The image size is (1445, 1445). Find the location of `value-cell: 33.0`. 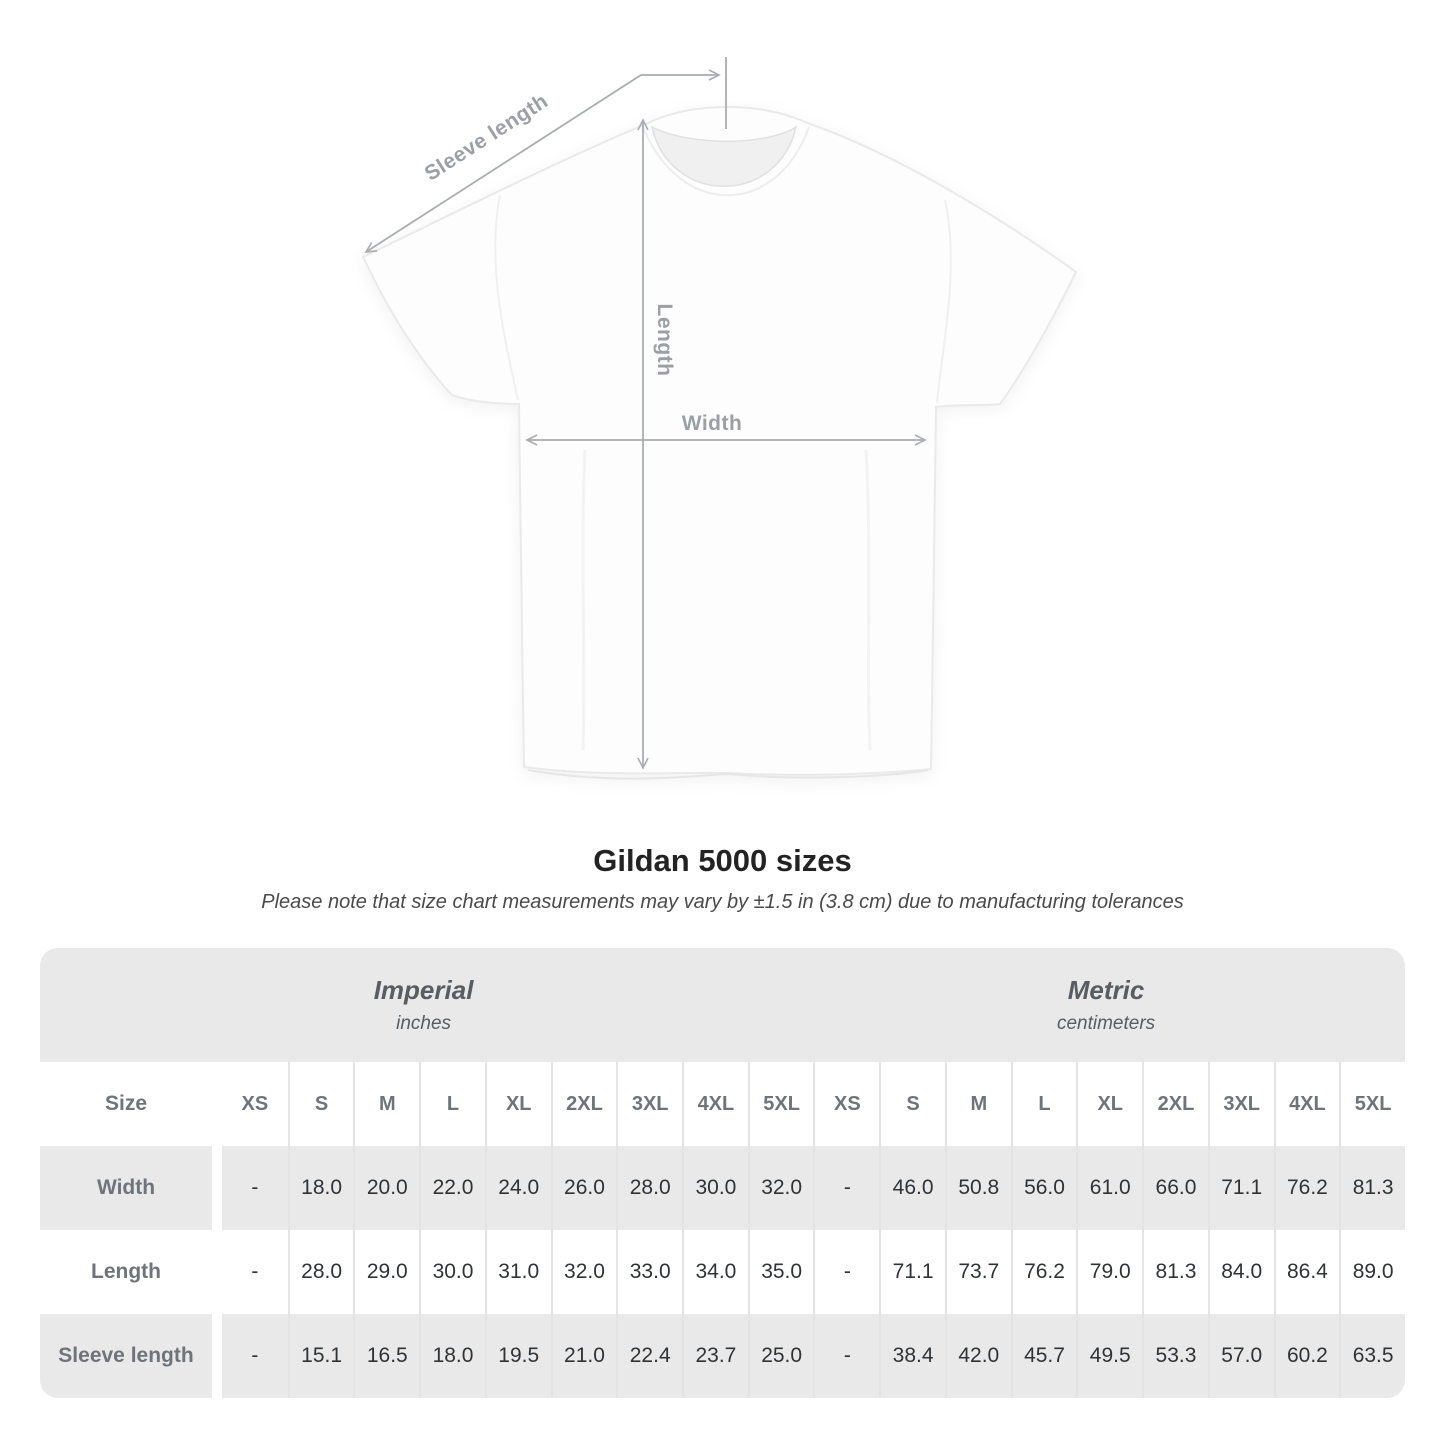

value-cell: 33.0 is located at coordinates (649, 1272).